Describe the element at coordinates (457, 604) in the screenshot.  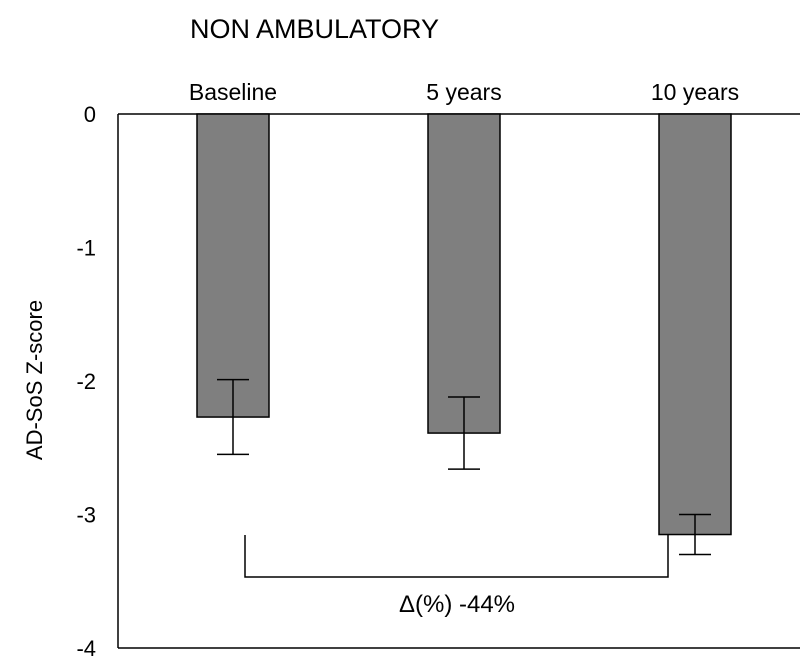
I see `bracket-annotation-label: Δ(%) -44%` at that location.